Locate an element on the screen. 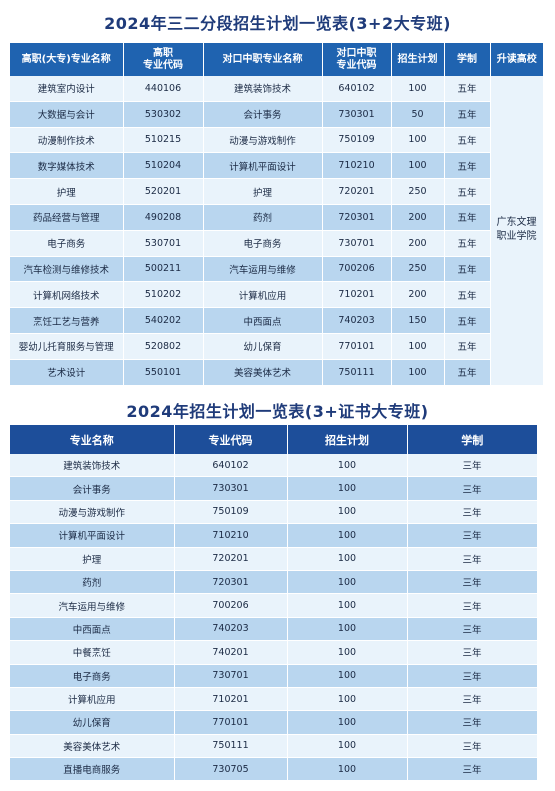 This screenshot has height=791, width=555. table-row: 直播电商服务 730705 100 三年 is located at coordinates (274, 769).